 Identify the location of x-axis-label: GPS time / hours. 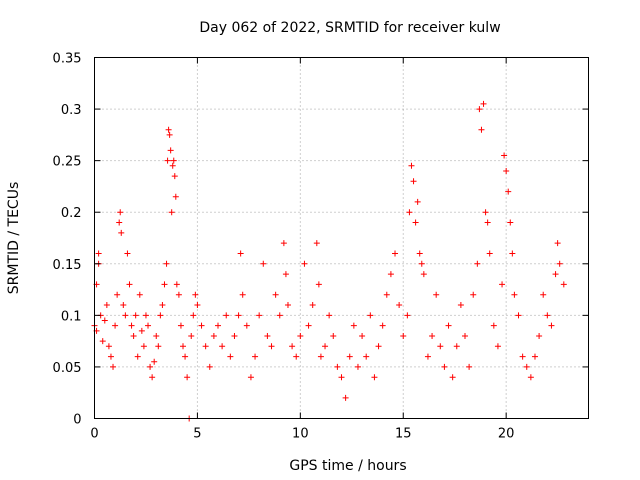
(347, 466).